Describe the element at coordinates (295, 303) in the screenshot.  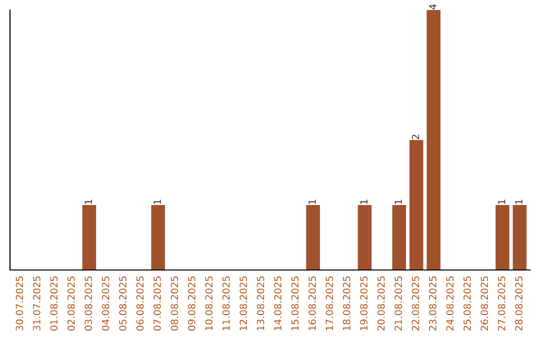
I see `x-tick-label: 15.08.2025` at that location.